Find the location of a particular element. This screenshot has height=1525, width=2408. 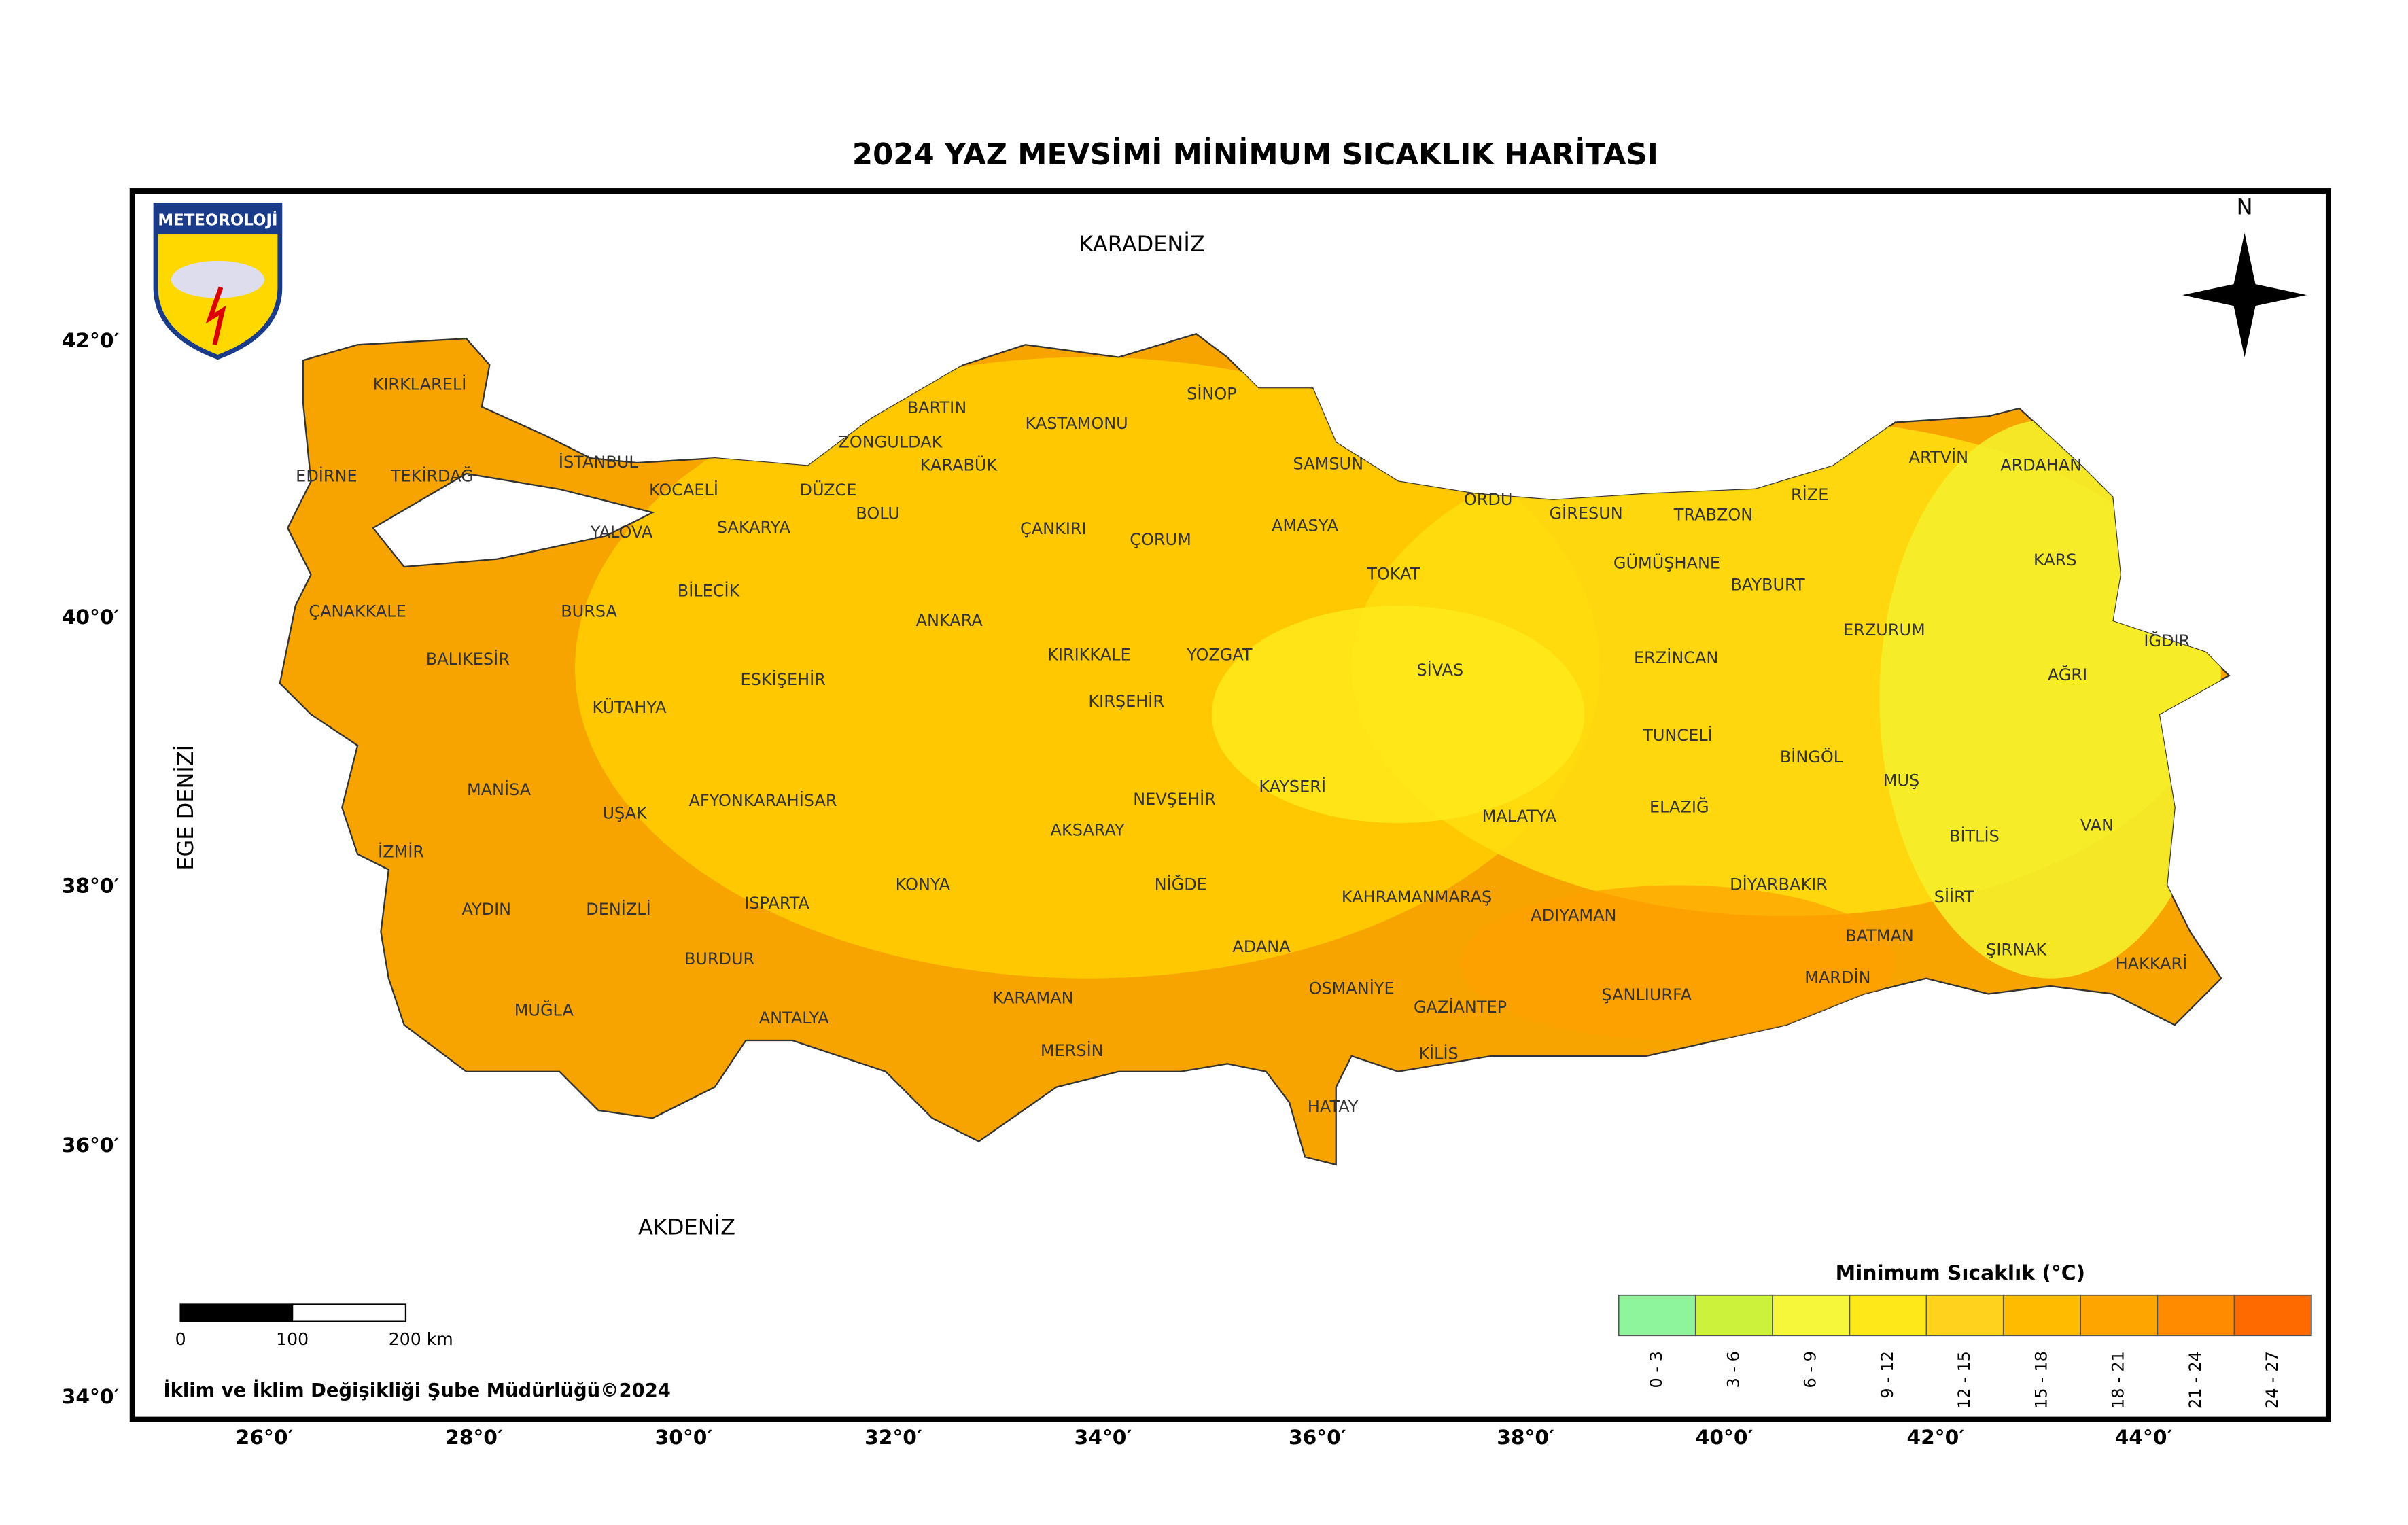

province-label: AYDIN is located at coordinates (486, 909).